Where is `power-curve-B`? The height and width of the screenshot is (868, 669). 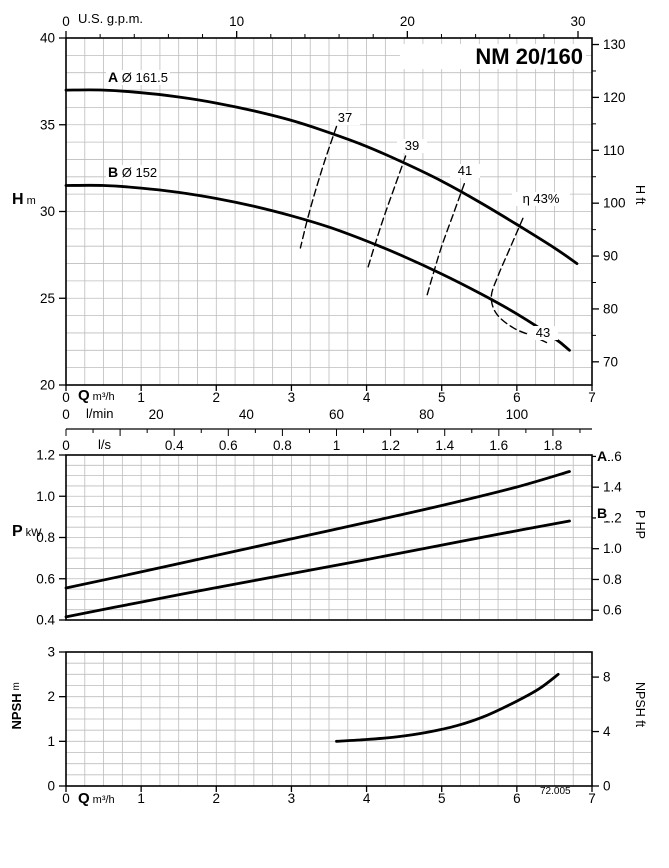 power-curve-B is located at coordinates (317, 569).